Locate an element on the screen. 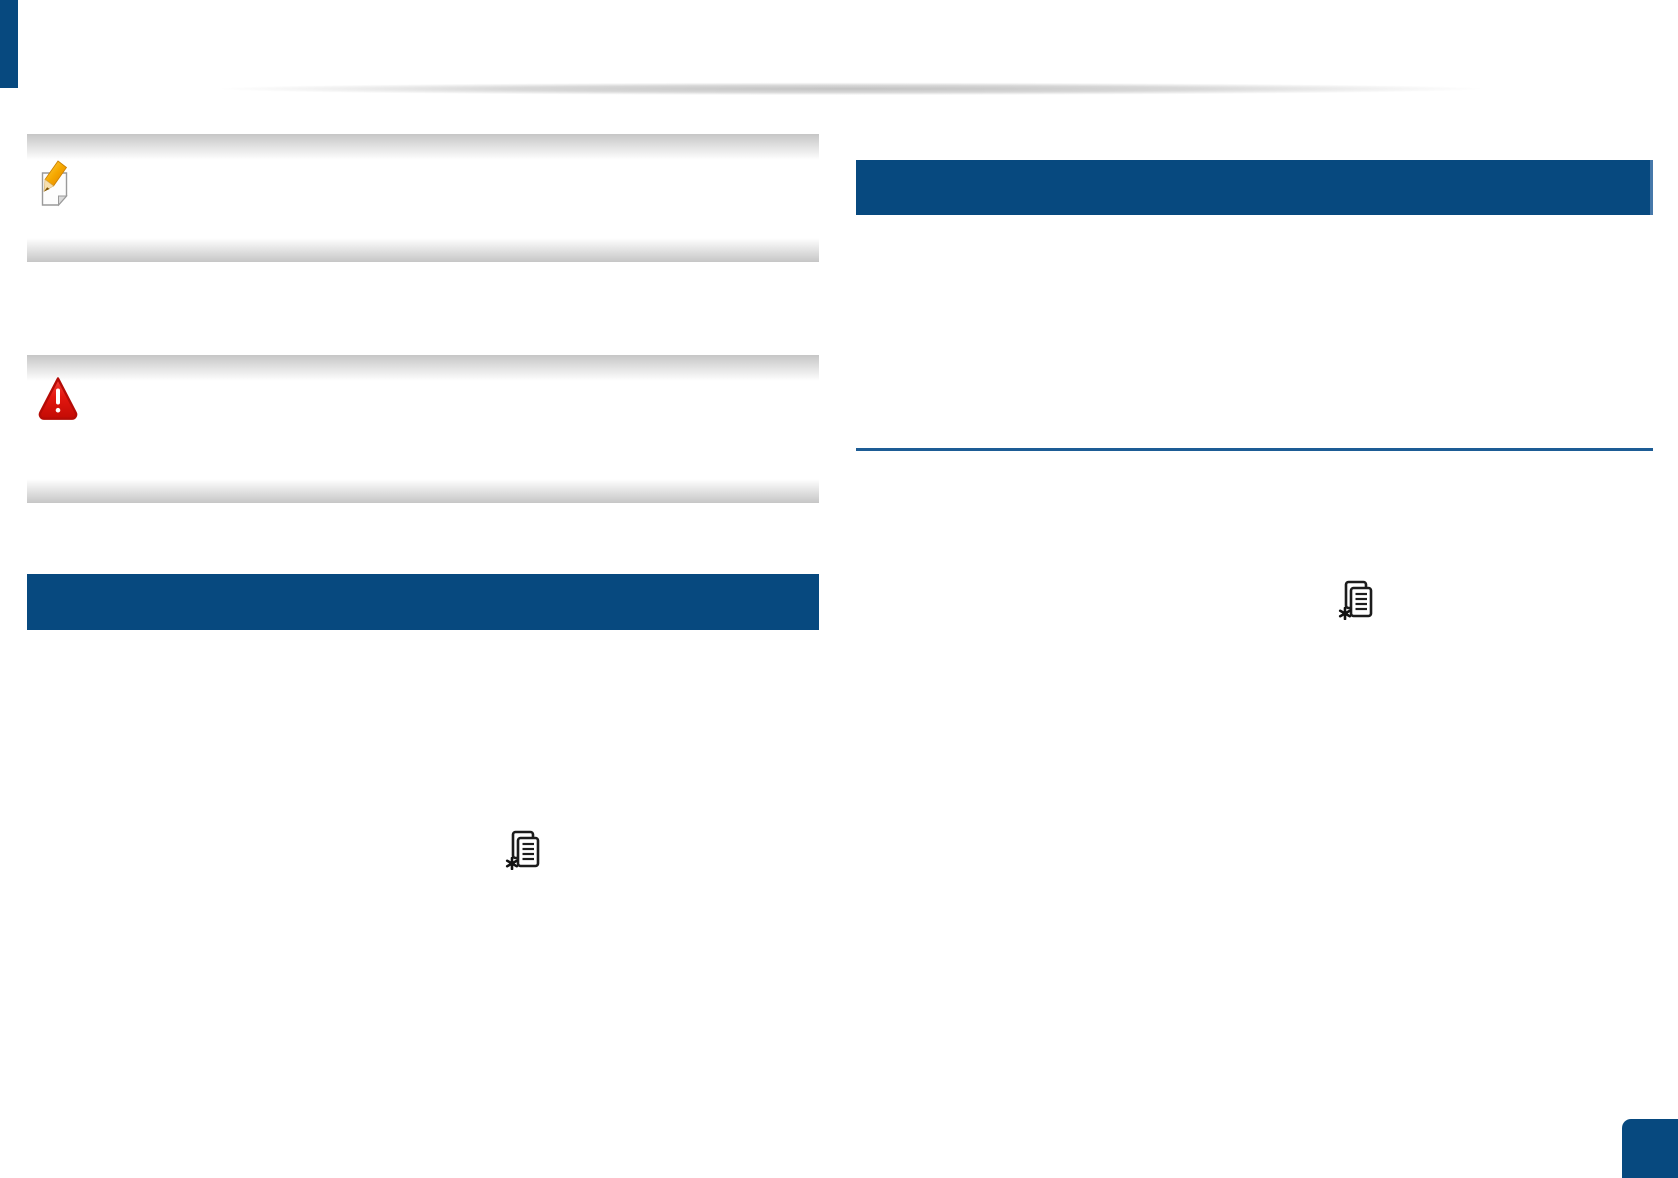  note-box-top-rule is located at coordinates (423, 147).